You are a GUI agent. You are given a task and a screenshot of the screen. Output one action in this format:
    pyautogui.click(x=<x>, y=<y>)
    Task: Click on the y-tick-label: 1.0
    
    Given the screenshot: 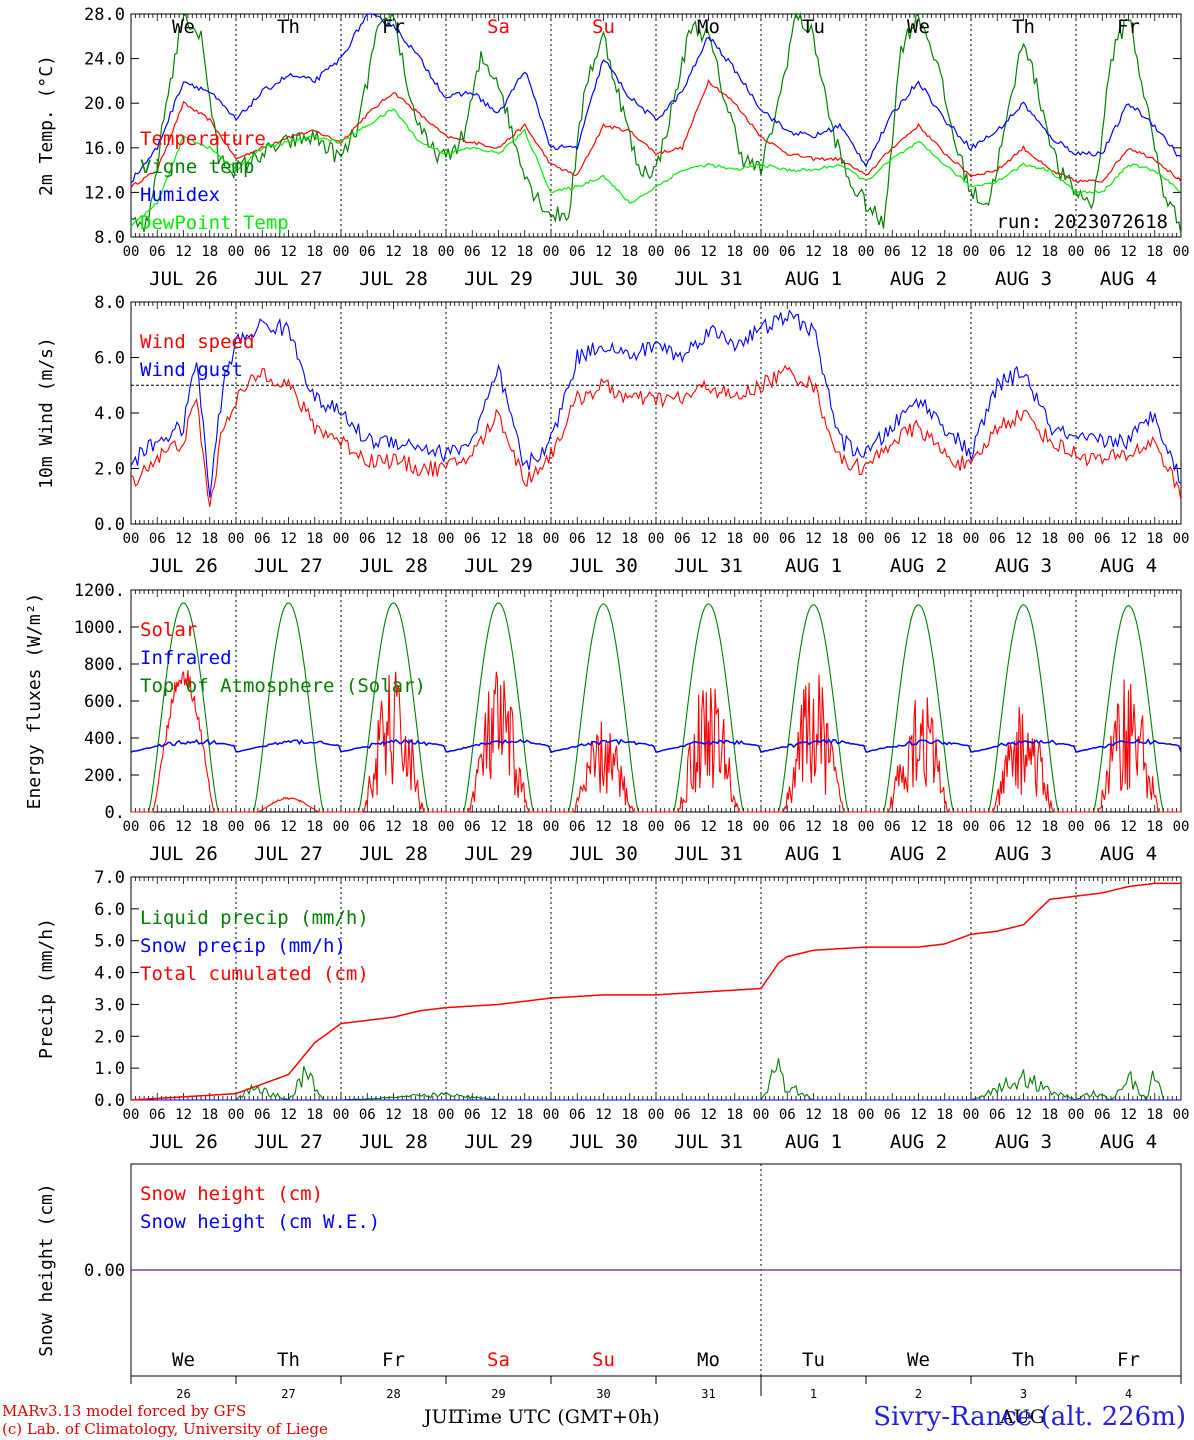 What is the action you would take?
    pyautogui.click(x=109, y=1069)
    